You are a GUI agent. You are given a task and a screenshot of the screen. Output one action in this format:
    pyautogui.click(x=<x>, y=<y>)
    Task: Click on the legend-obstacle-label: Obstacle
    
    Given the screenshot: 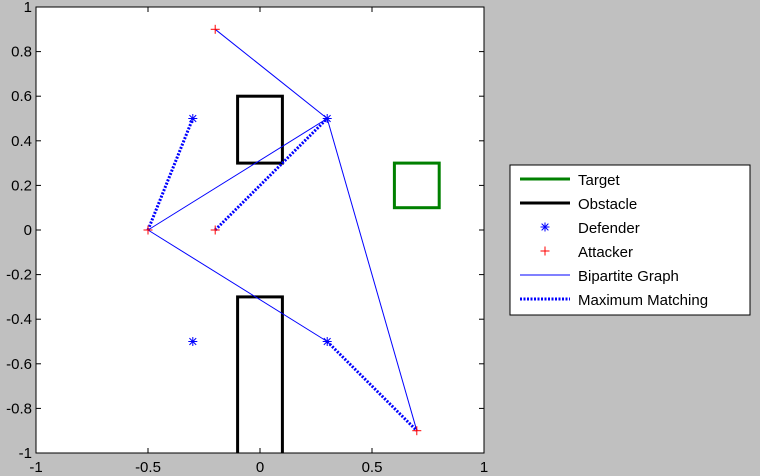 What is the action you would take?
    pyautogui.click(x=607, y=204)
    